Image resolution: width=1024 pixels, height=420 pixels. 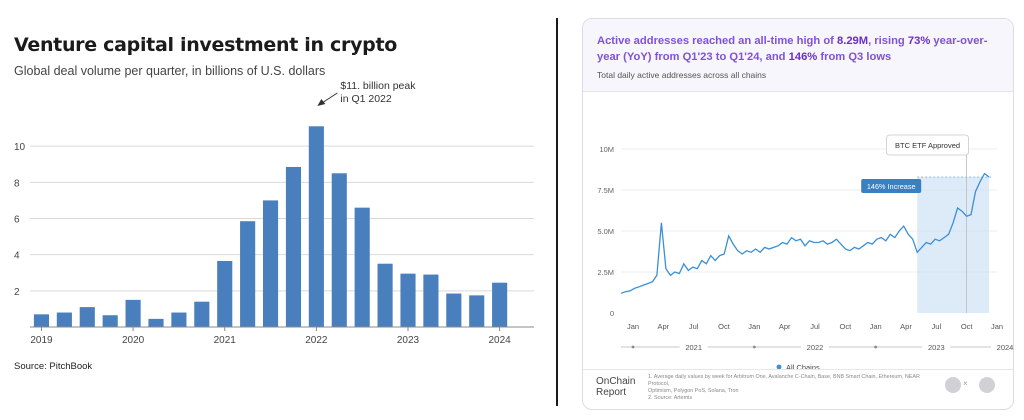 I want to click on increase-callout-label: 146% Increase, so click(x=891, y=186).